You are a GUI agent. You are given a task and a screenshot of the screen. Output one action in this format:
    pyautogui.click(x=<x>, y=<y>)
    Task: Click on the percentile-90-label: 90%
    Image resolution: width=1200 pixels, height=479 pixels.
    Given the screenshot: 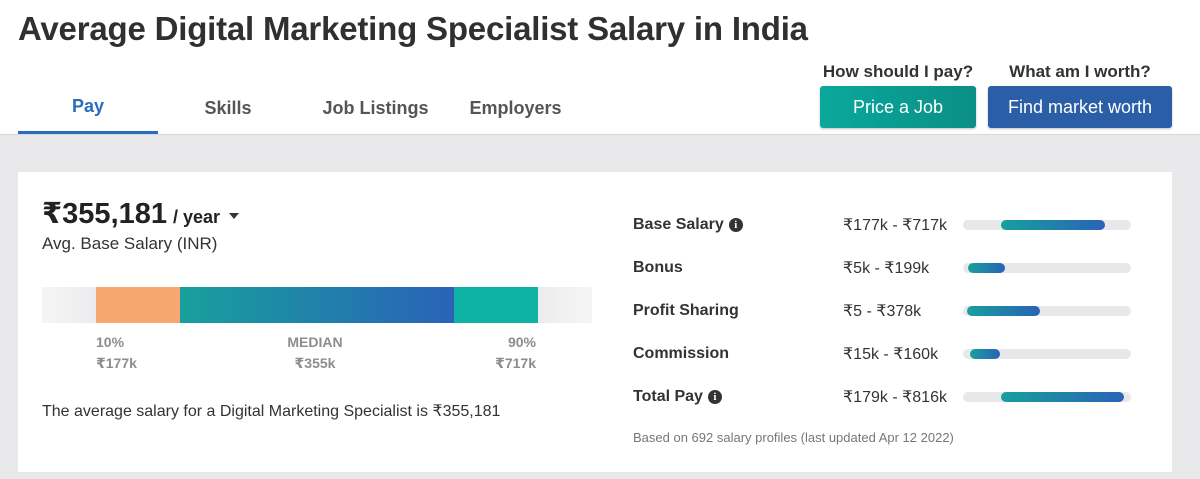 What is the action you would take?
    pyautogui.click(x=521, y=342)
    